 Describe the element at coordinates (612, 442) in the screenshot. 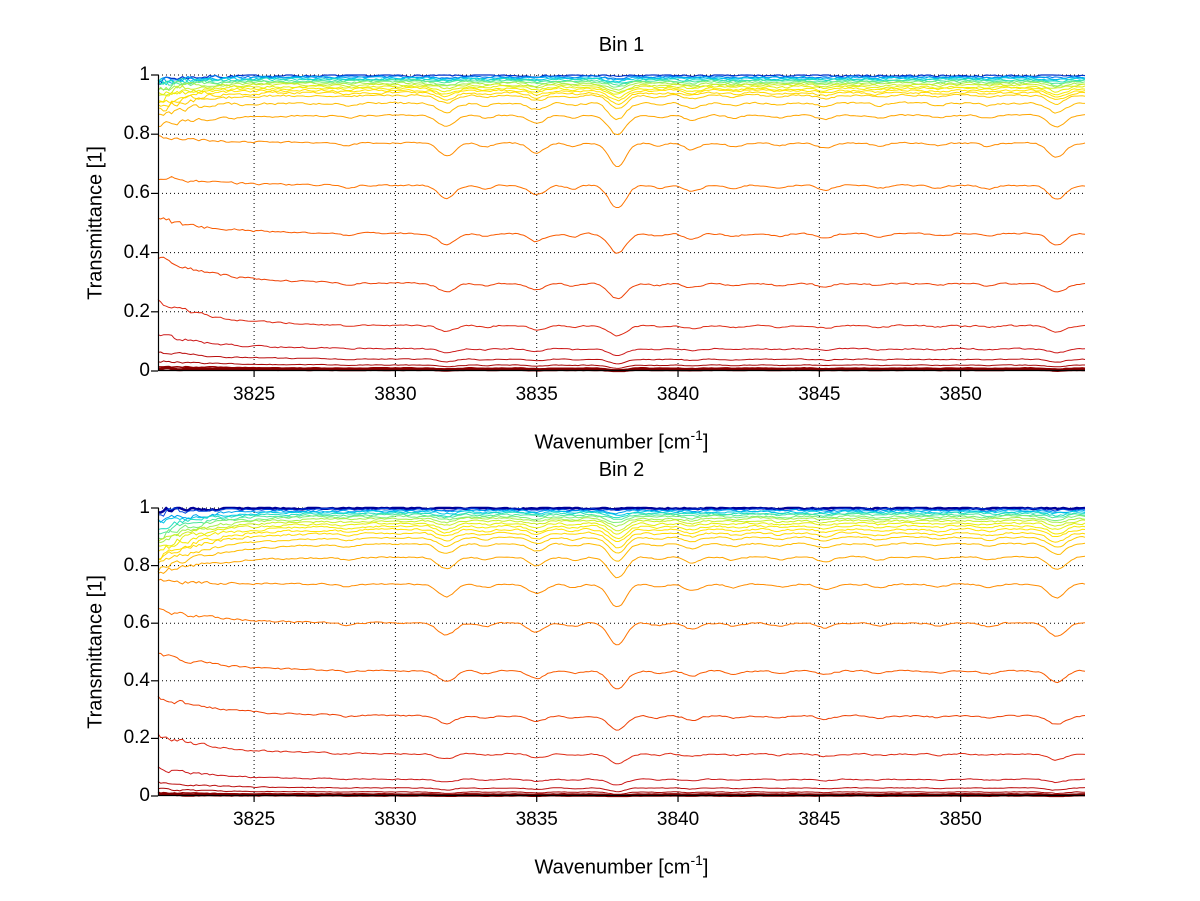

I see `subplot1-x-label-text: Wavenumber [cm` at that location.